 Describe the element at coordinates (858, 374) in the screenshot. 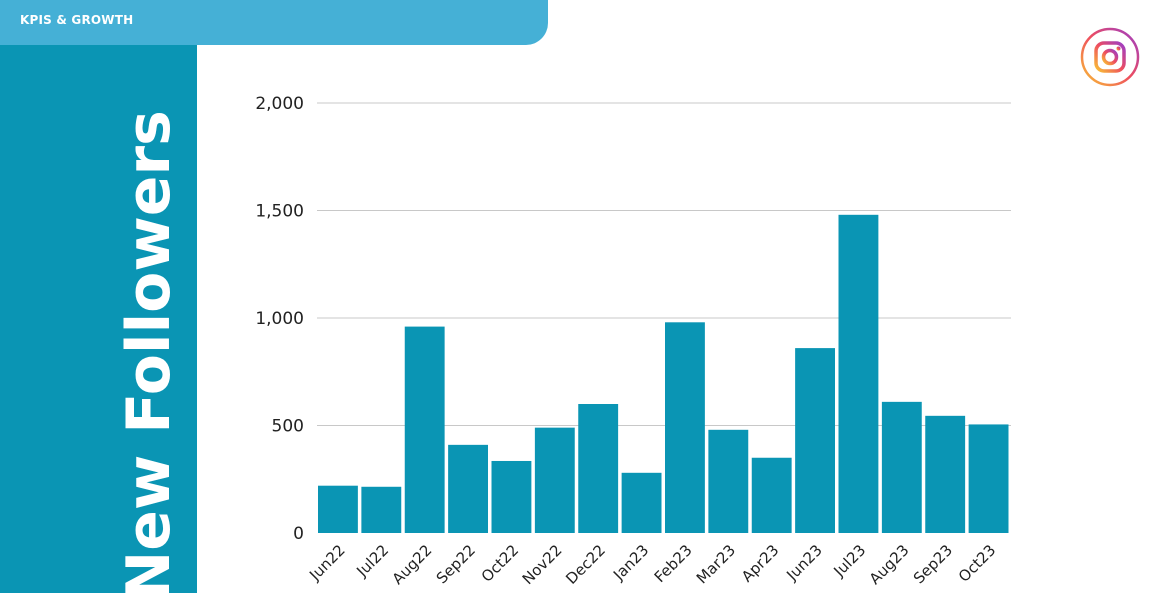

I see `bar-jul23` at that location.